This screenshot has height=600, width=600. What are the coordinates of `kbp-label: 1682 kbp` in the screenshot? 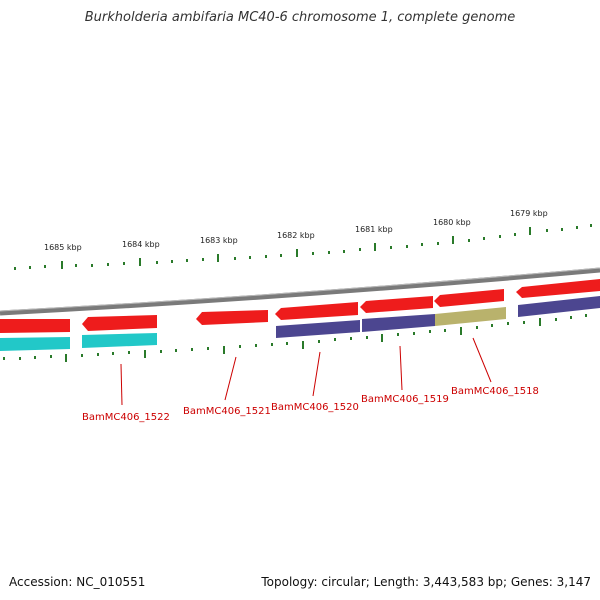 It's located at (296, 235).